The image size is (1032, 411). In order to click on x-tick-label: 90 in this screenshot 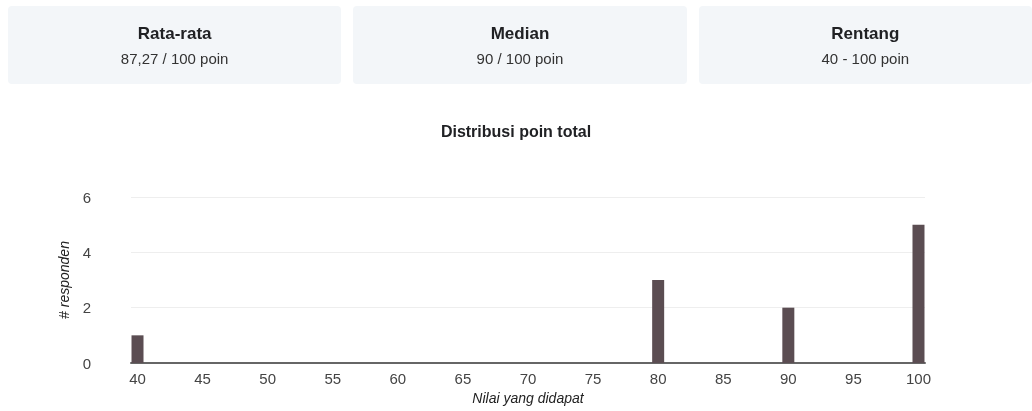, I will do `click(788, 378)`.